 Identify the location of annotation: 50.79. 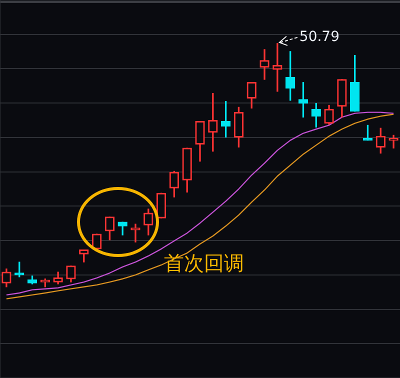
(319, 37).